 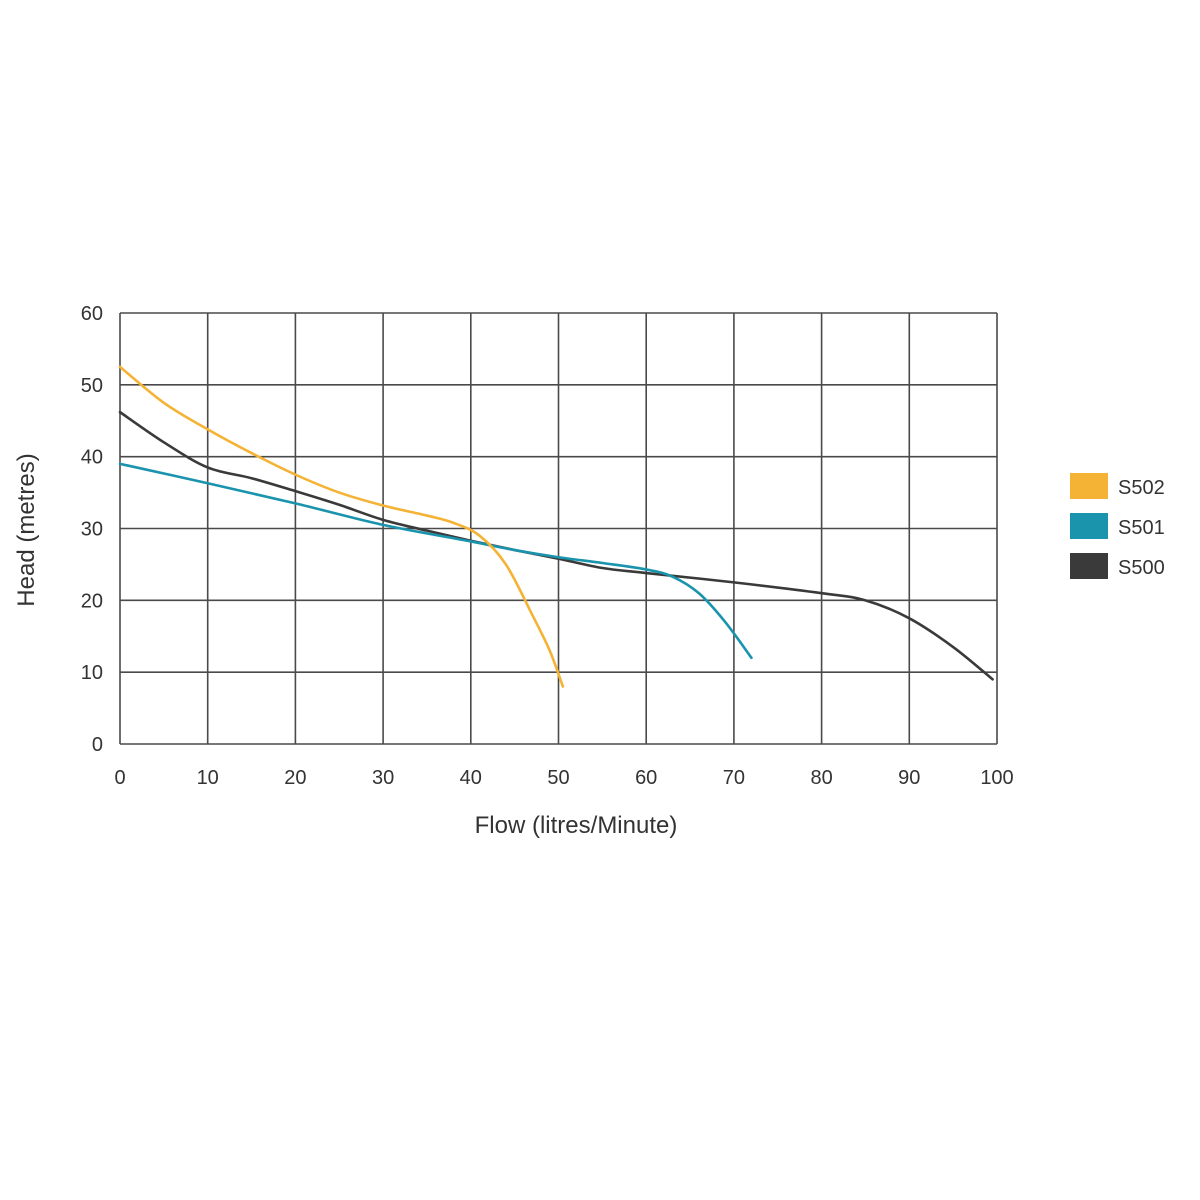 I want to click on y-axis-title: Head (metres), so click(x=26, y=529).